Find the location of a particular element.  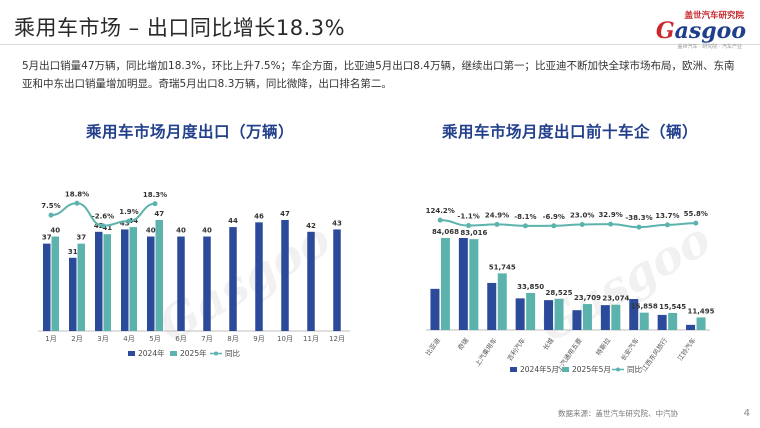

header-divider is located at coordinates (380, 44).